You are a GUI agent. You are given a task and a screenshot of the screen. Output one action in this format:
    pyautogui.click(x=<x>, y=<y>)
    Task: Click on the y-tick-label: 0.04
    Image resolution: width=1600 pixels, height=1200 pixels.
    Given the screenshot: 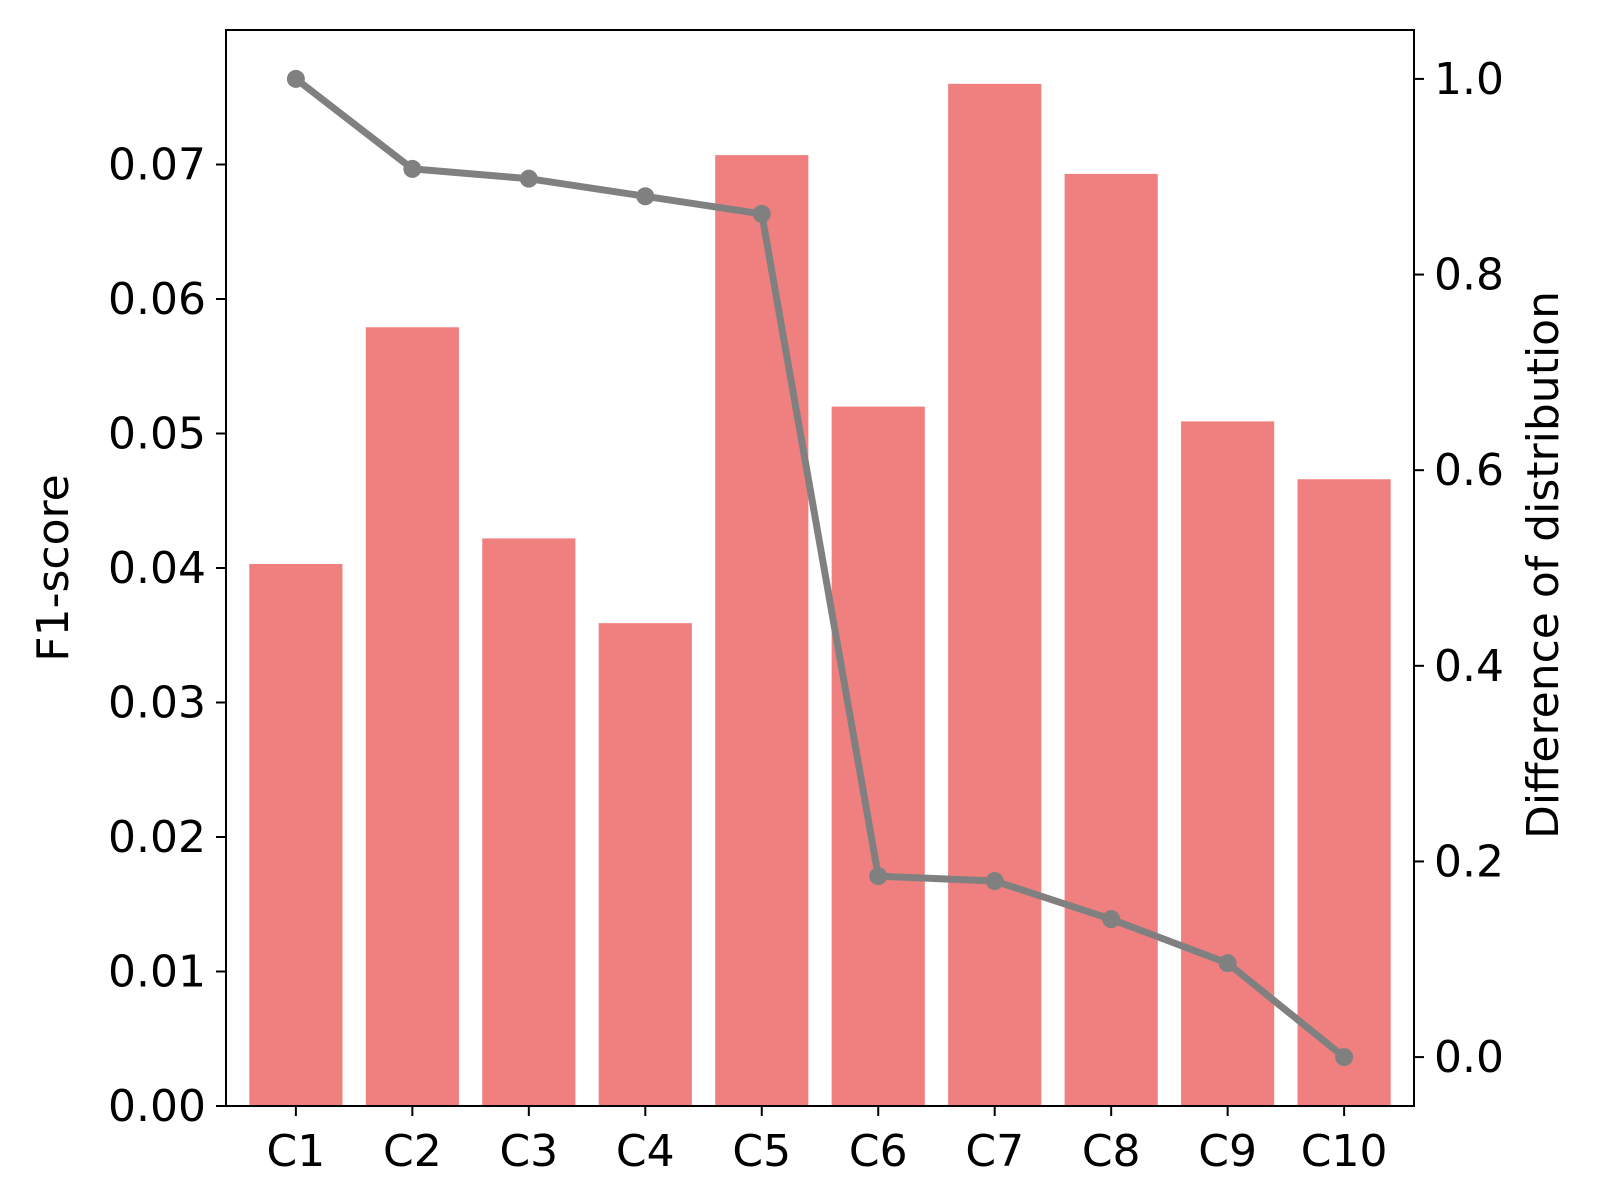 What is the action you would take?
    pyautogui.click(x=157, y=568)
    